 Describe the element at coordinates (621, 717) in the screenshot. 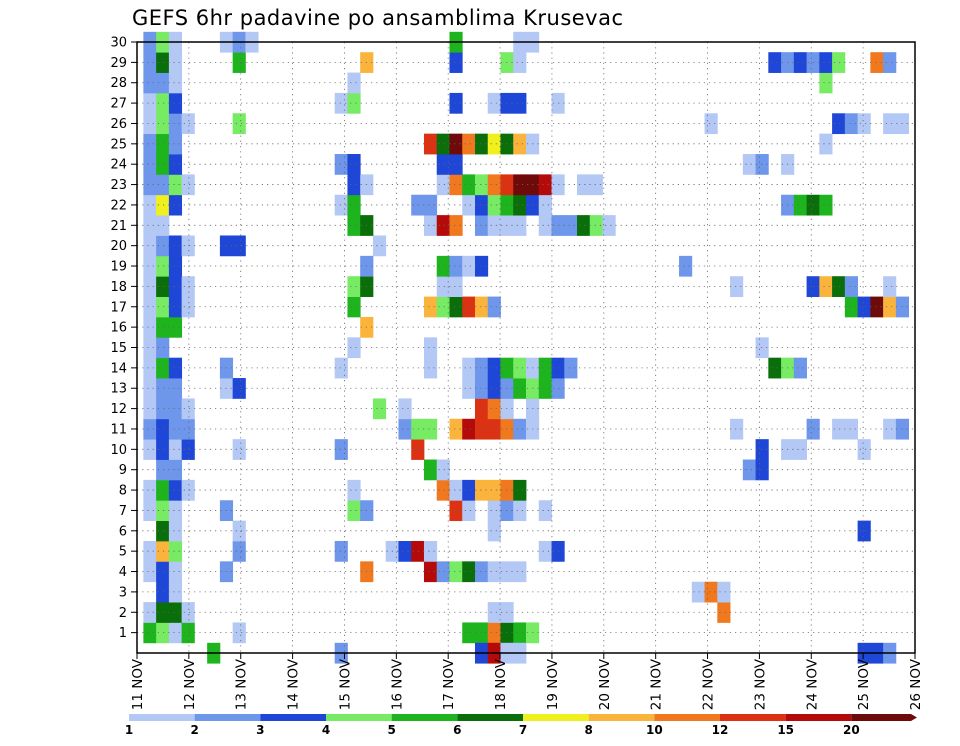

I see `legend-swatch` at that location.